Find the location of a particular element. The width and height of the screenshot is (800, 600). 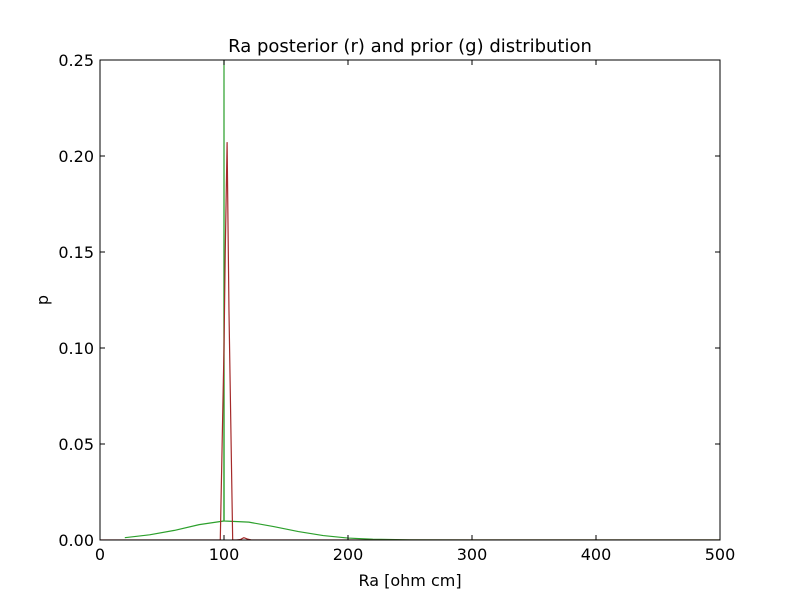

y-tick-label: 0.20 is located at coordinates (76, 156).